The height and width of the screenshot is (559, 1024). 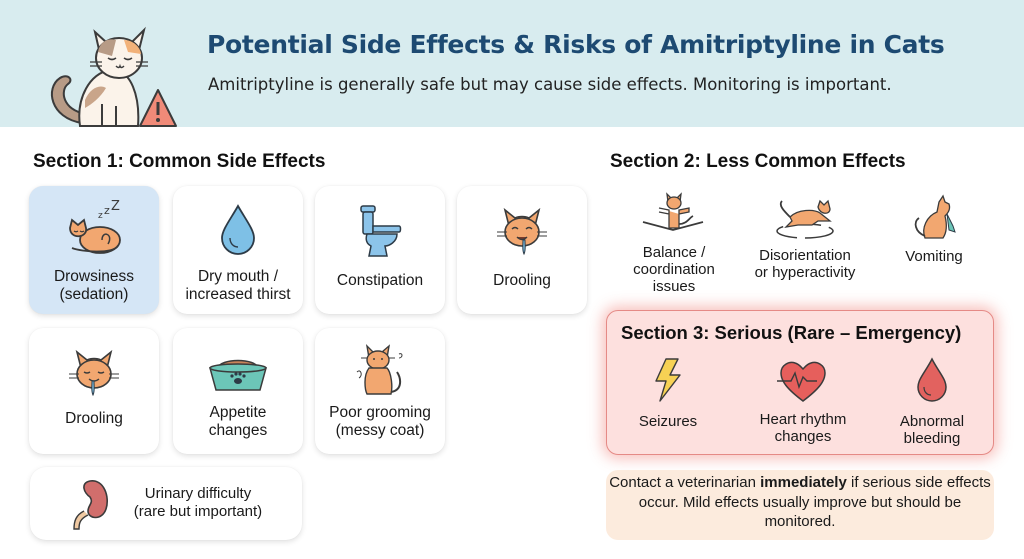 I want to click on effect-card-drowsiness: z z Z Drowsiness (sedation), so click(x=94, y=250).